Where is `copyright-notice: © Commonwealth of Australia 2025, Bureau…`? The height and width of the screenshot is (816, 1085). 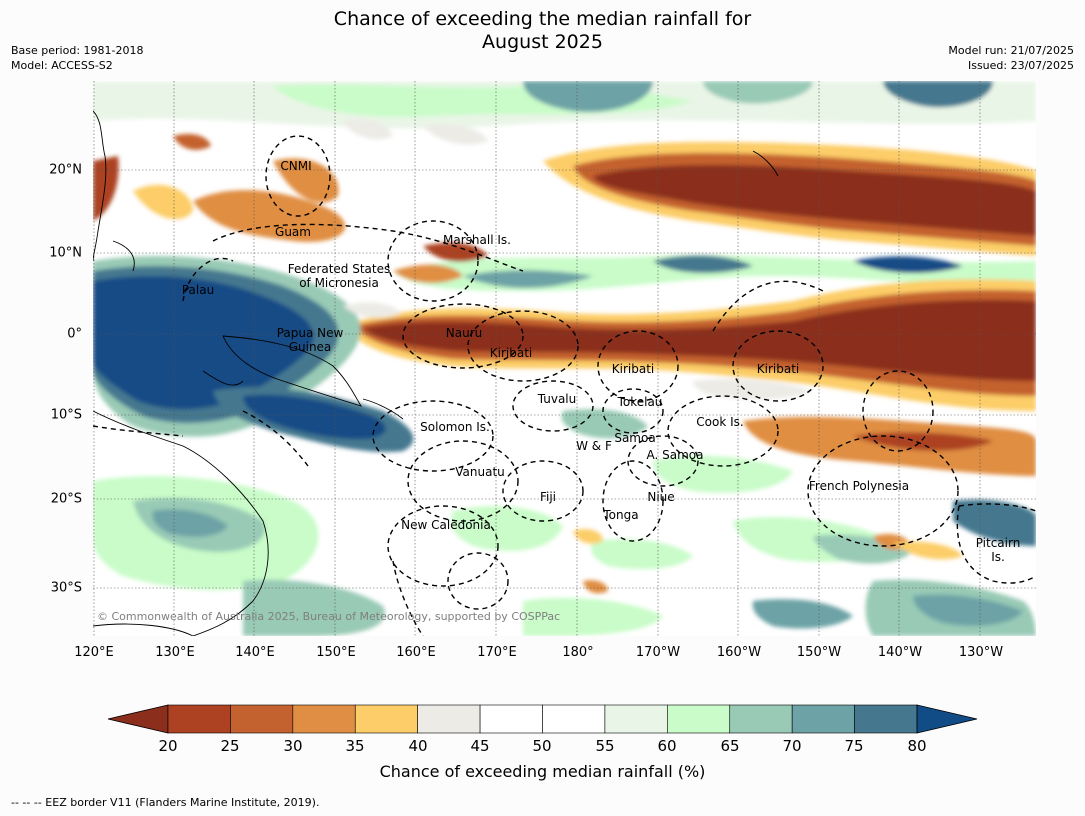
copyright-notice: © Commonwealth of Australia 2025, Bureau… is located at coordinates (329, 616).